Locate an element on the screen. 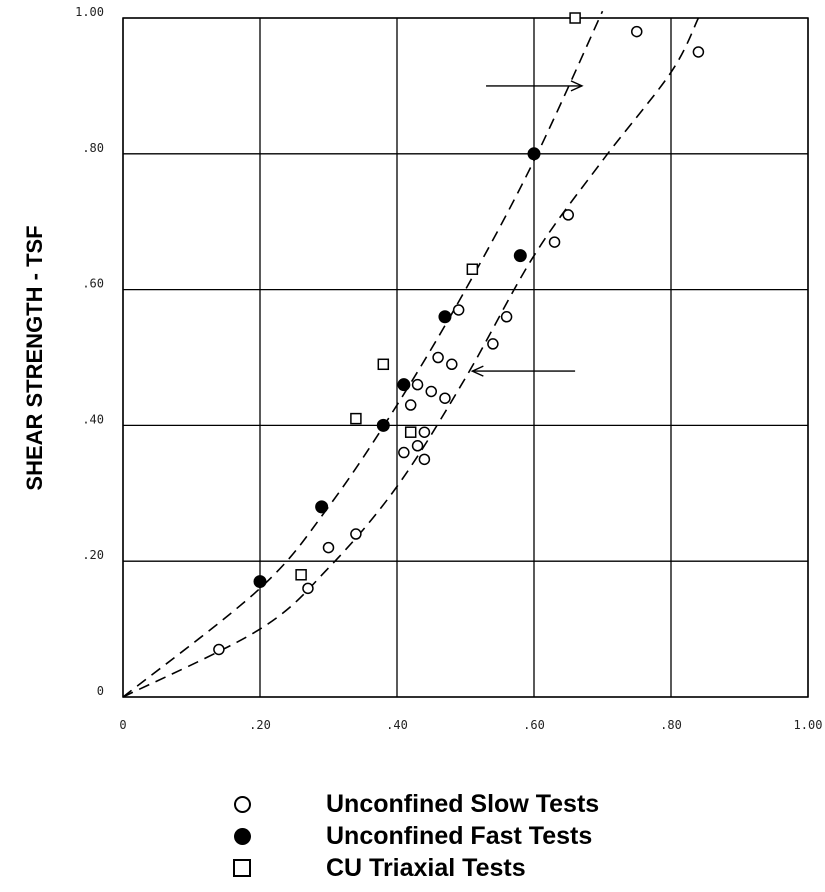 This screenshot has width=825, height=892. legend-item-slow: Unconfined Slow Tests is located at coordinates (413, 804).